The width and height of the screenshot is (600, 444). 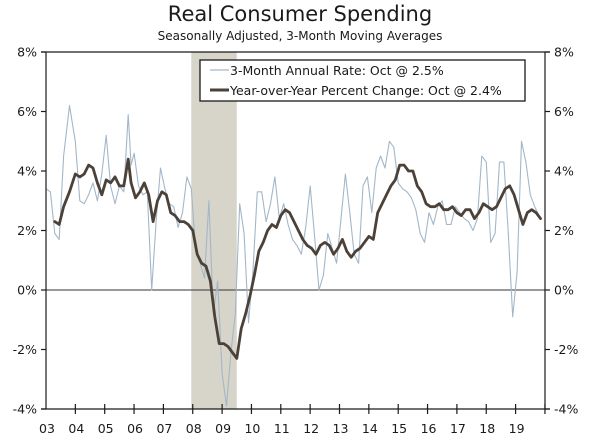 I want to click on y-tick-label-left: 8%, so click(x=27, y=52).